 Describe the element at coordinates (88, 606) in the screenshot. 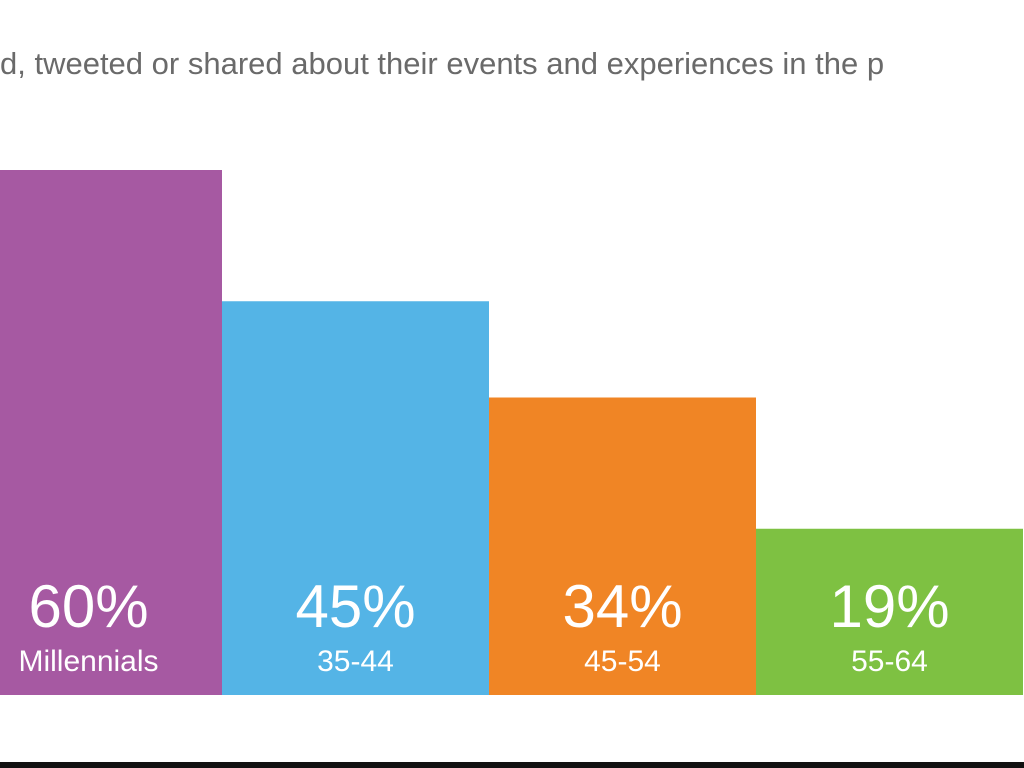

I see `bar-value-label: 60%` at that location.